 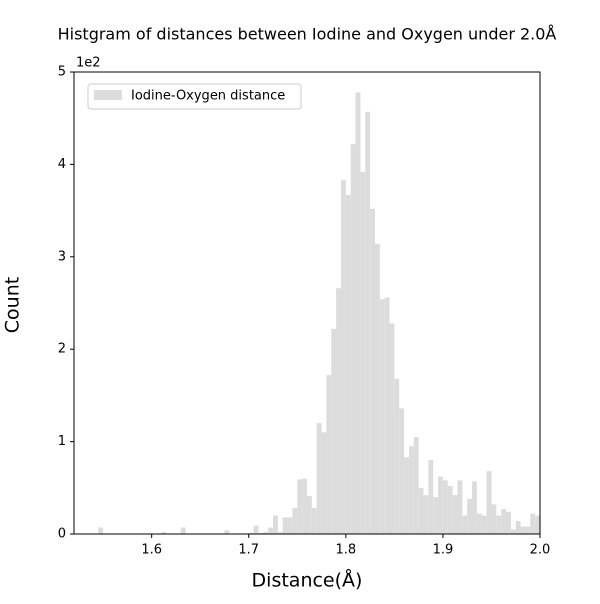 I want to click on x-tick-label: 1.6, so click(x=151, y=550).